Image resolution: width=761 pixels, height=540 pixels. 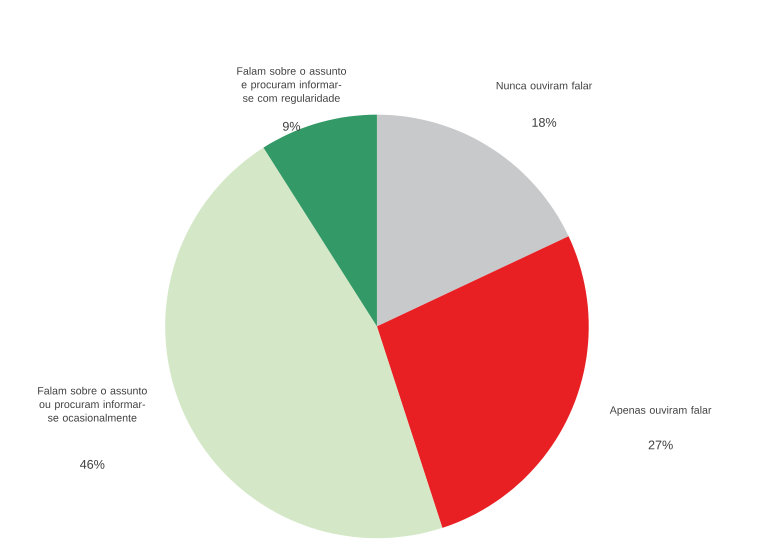 What do you see at coordinates (291, 126) in the screenshot?
I see `data-label: 9%` at bounding box center [291, 126].